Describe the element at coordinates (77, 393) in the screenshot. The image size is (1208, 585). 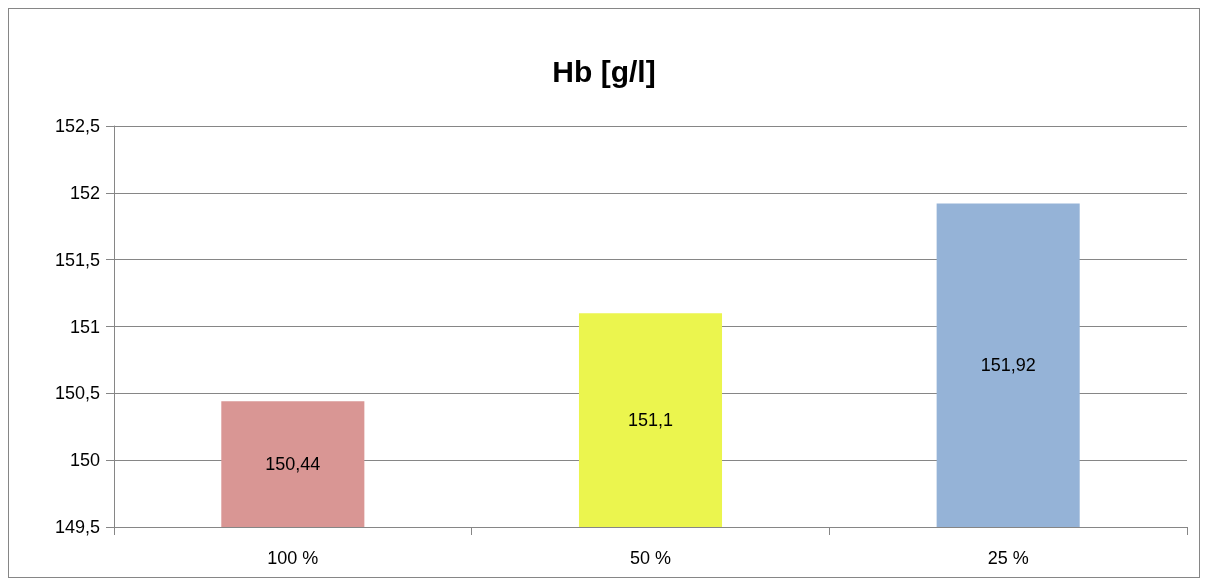
I see `y-tick-label: 150,5` at that location.